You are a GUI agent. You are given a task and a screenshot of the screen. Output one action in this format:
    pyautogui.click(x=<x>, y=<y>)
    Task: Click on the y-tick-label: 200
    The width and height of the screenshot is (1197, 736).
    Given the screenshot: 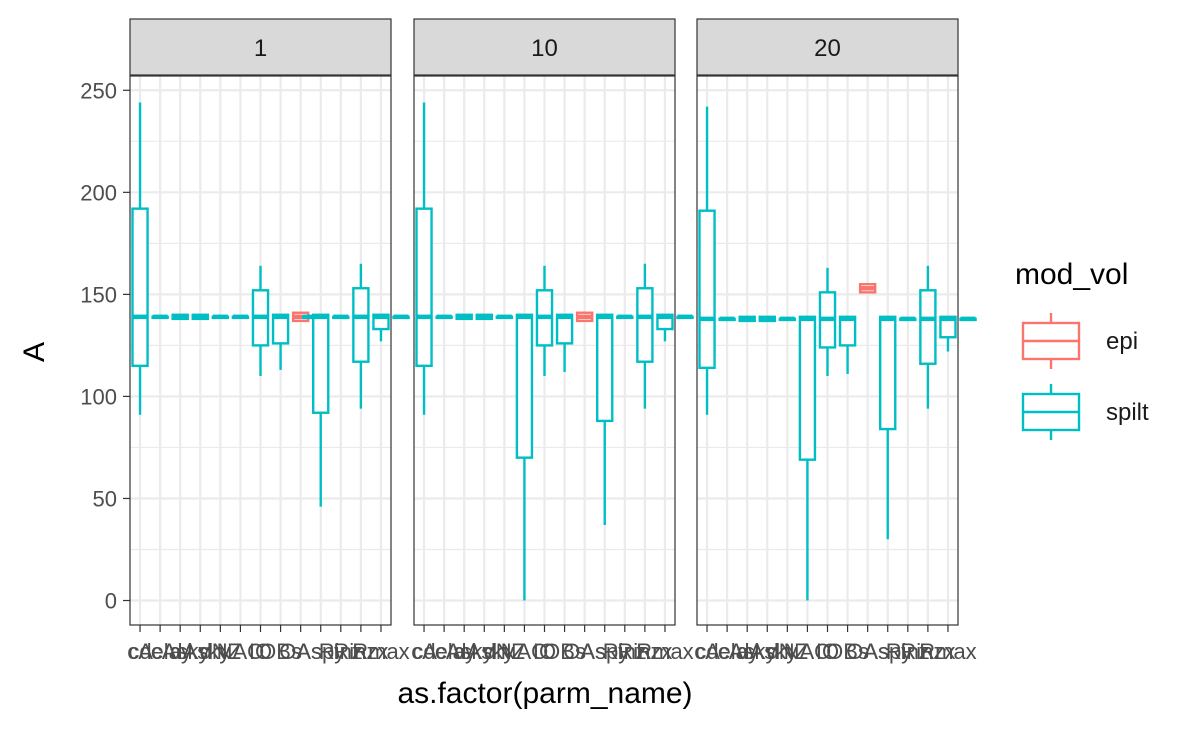 What is the action you would take?
    pyautogui.click(x=98, y=192)
    